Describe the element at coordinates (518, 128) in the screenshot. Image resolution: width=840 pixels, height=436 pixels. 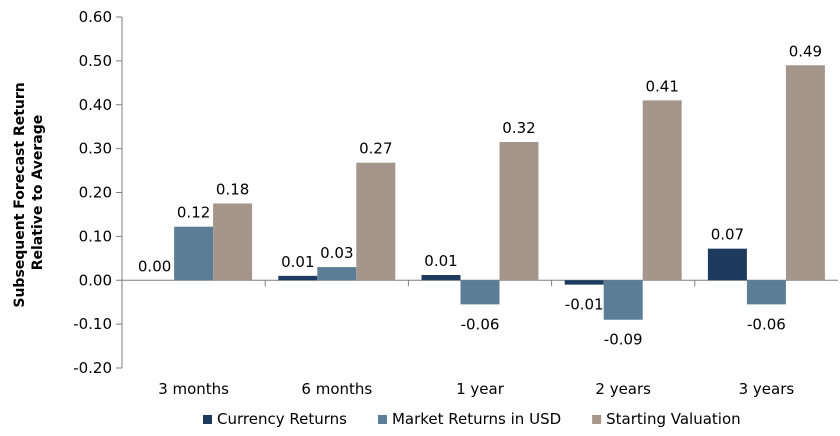
I see `data-label: 0.32` at that location.